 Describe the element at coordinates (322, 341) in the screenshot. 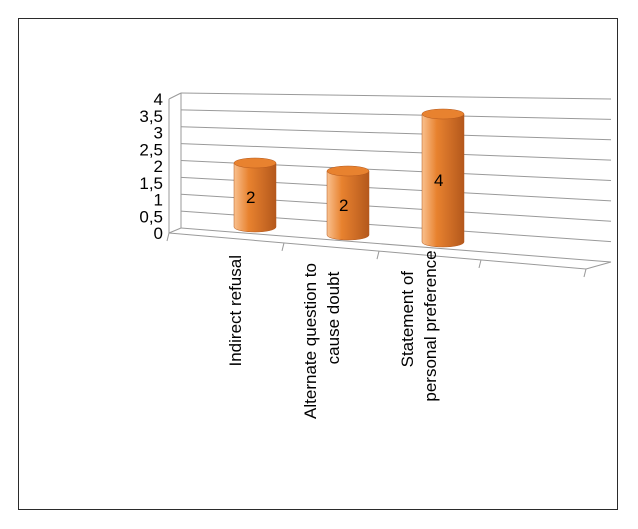

I see `x-tick-label: Alternate question to cause doubt` at that location.